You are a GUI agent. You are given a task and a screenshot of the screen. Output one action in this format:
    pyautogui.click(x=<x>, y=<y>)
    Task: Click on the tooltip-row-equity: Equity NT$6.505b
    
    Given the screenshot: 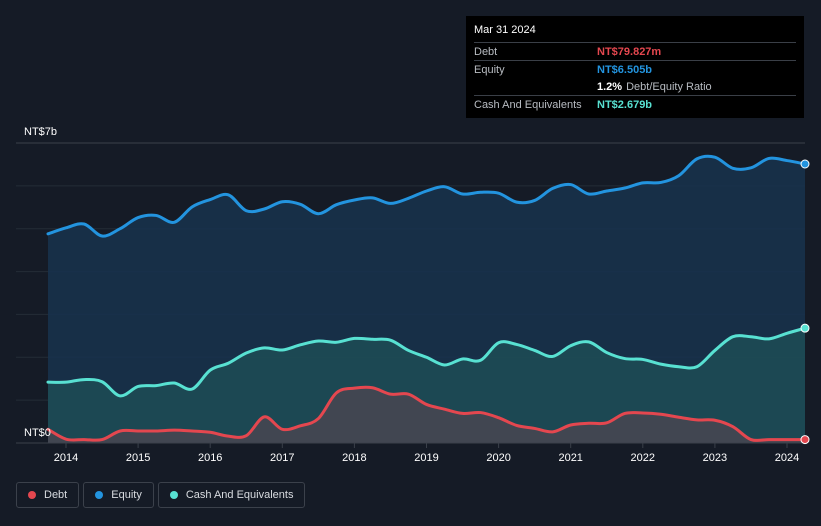 What is the action you would take?
    pyautogui.click(x=635, y=69)
    